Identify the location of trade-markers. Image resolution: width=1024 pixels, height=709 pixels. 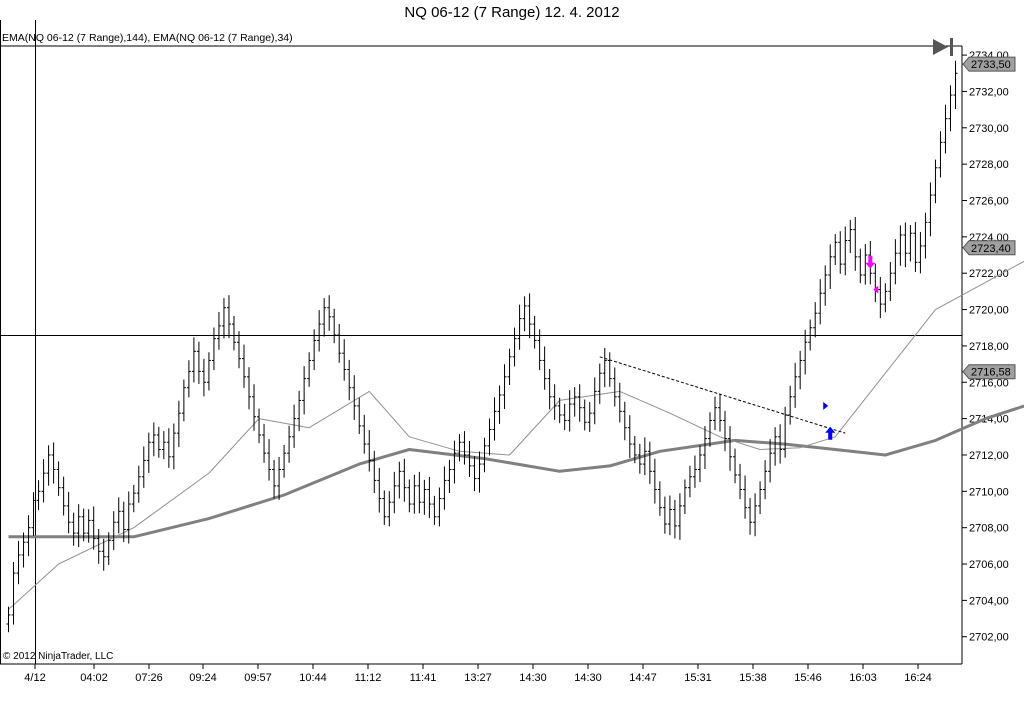
(851, 347).